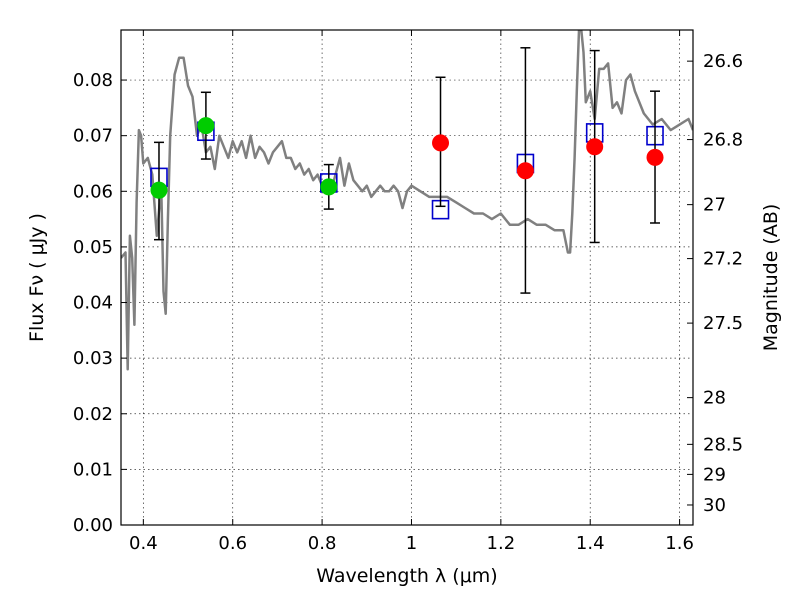  Describe the element at coordinates (322, 543) in the screenshot. I see `x-tick-label: 0.8` at that location.